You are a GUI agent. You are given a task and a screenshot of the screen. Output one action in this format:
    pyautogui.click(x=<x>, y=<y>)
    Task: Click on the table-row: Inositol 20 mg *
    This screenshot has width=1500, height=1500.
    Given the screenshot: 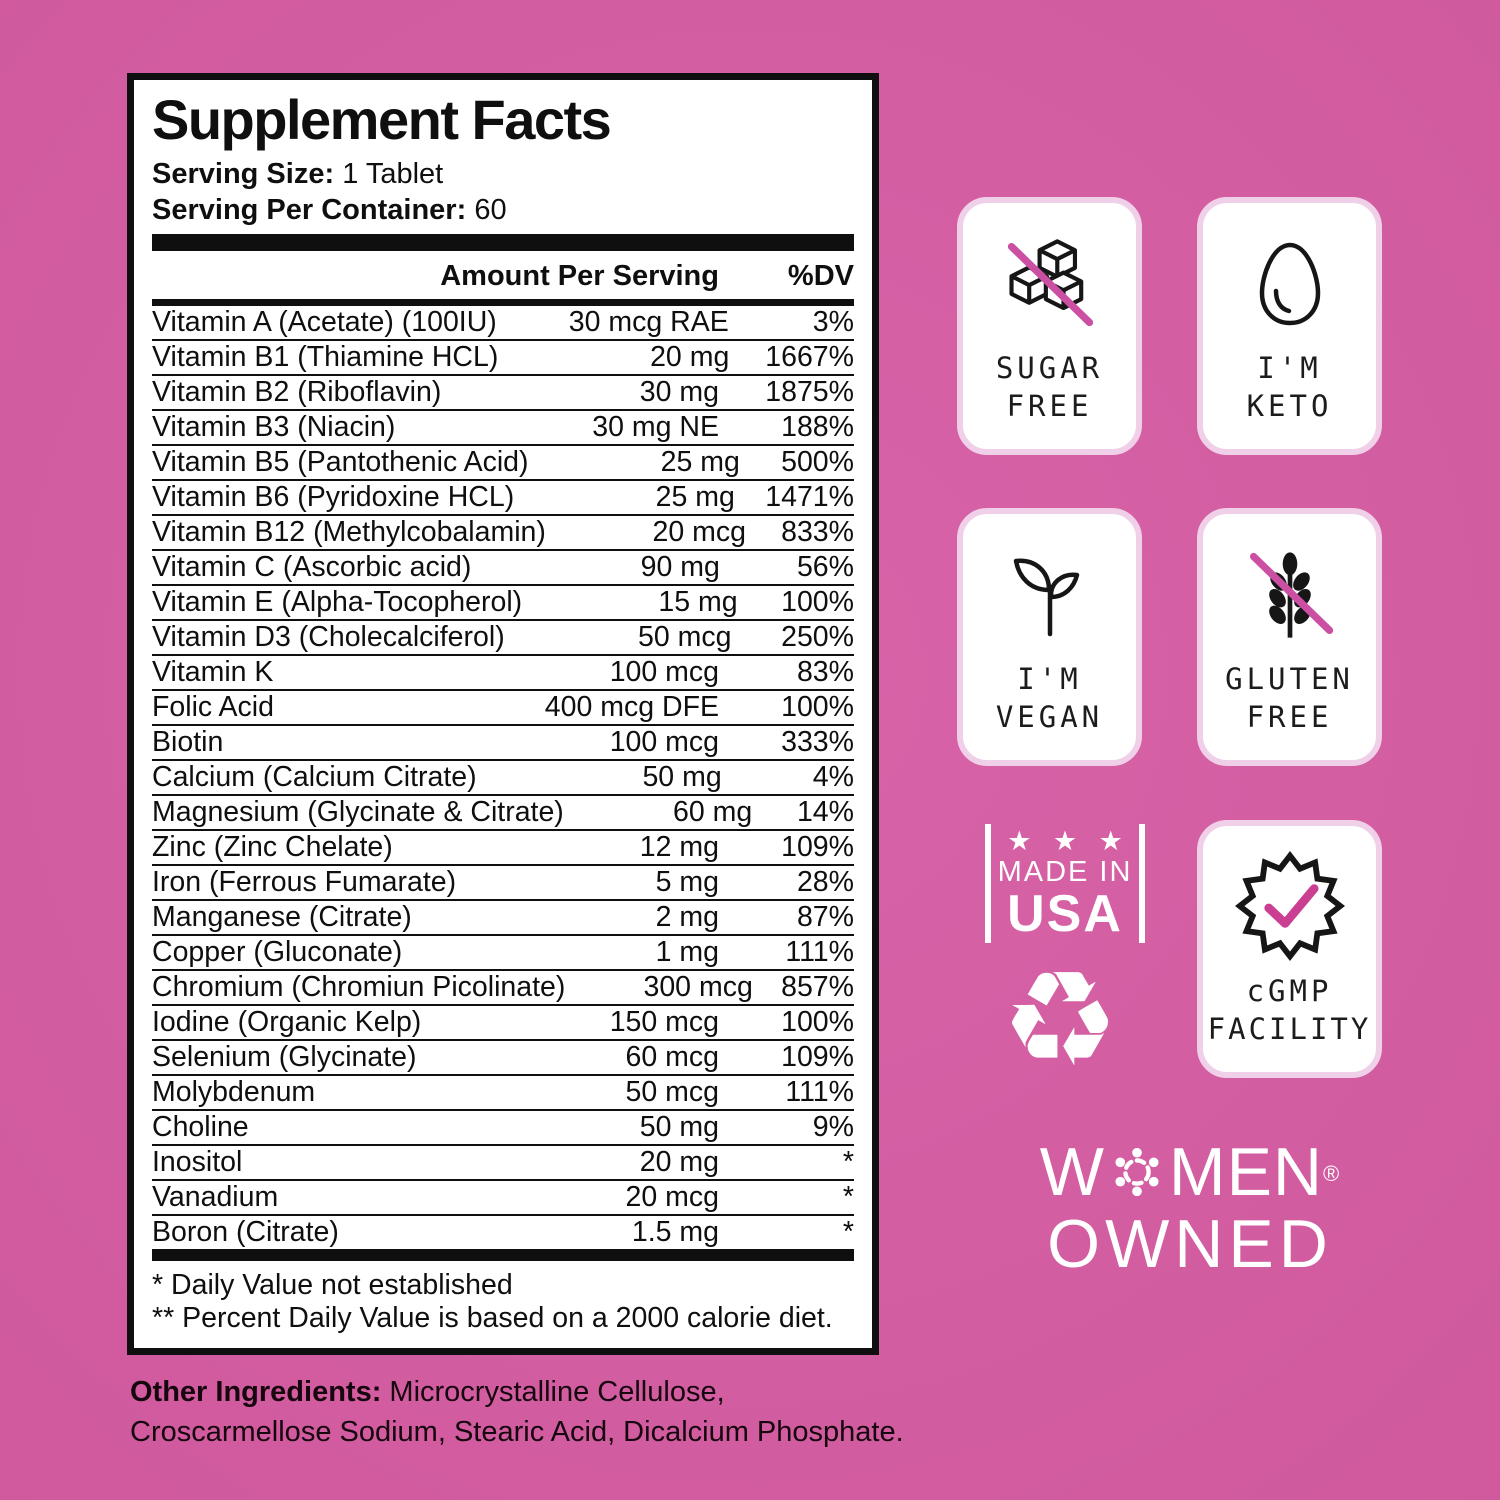 What is the action you would take?
    pyautogui.click(x=503, y=1163)
    